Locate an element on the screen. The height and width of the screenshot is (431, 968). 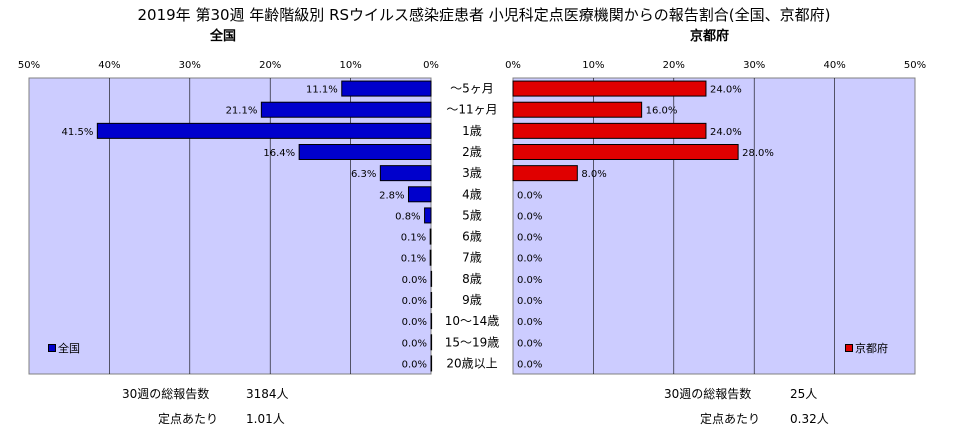
category-label: 2歳 is located at coordinates (472, 152).